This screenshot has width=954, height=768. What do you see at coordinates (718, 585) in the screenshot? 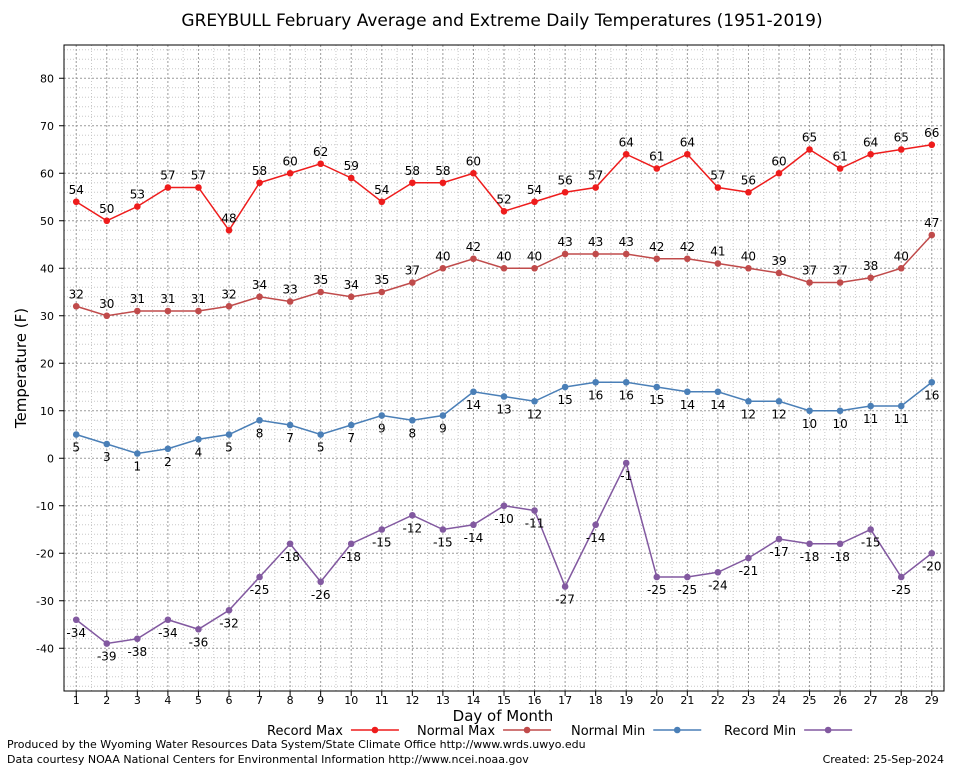
I see `data-label: -24` at bounding box center [718, 585].